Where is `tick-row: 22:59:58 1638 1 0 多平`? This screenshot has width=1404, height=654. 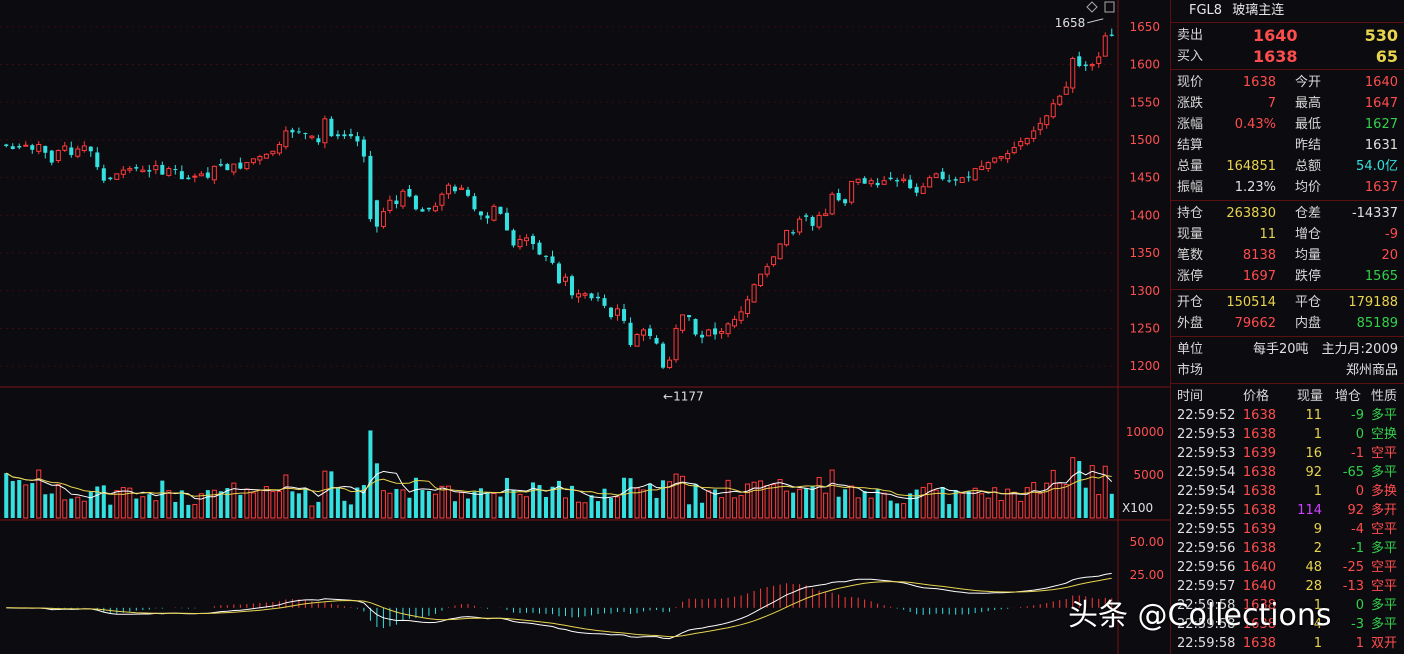 tick-row: 22:59:58 1638 1 0 多平 is located at coordinates (1287, 605).